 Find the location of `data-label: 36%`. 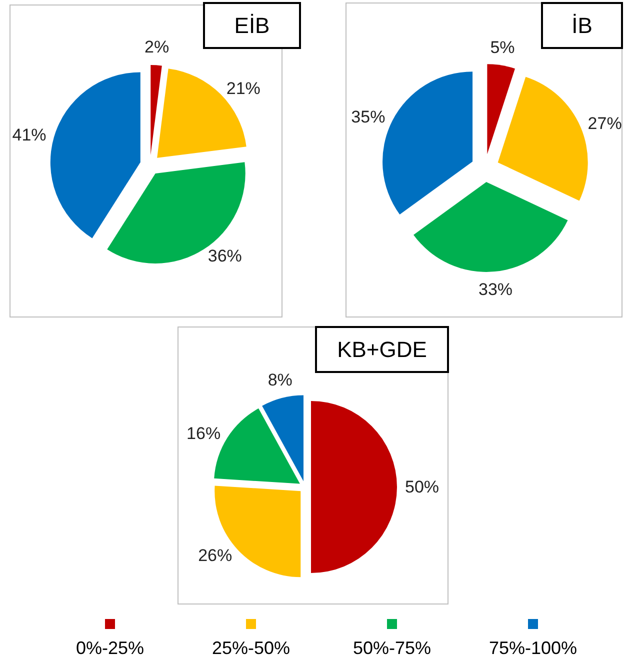

data-label: 36% is located at coordinates (225, 256).